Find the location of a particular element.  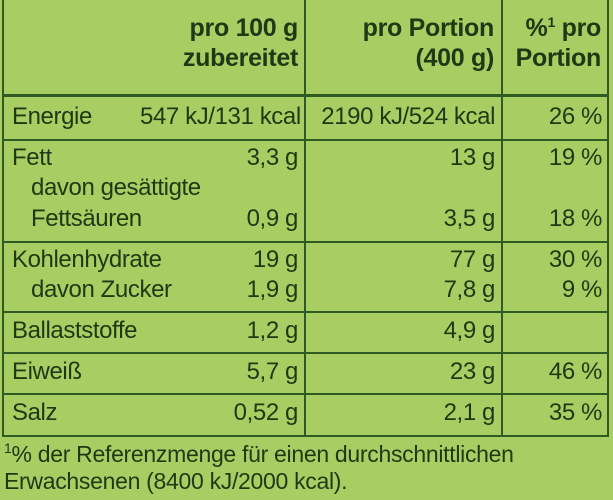

footnote-line2: Erwachsenen (8400 kJ/2000 kcal). is located at coordinates (176, 481).